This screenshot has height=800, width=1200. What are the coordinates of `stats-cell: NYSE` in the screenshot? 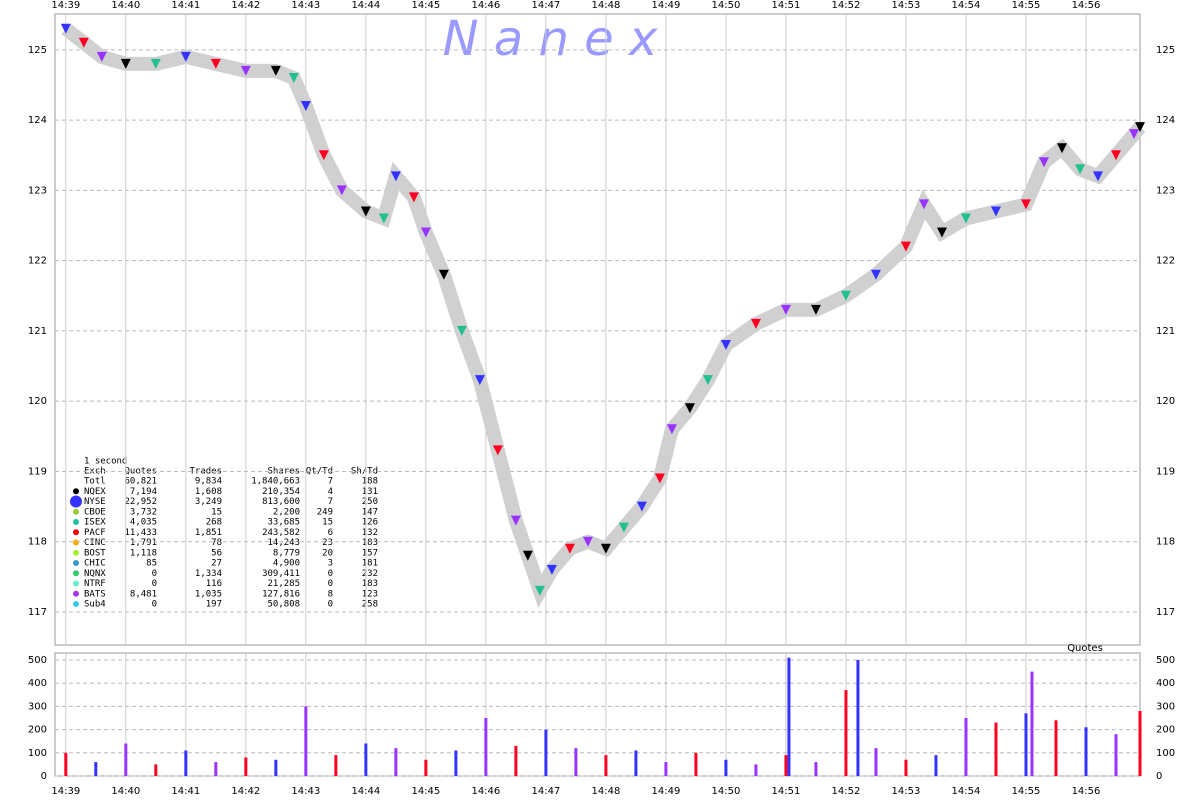 It's located at (95, 502).